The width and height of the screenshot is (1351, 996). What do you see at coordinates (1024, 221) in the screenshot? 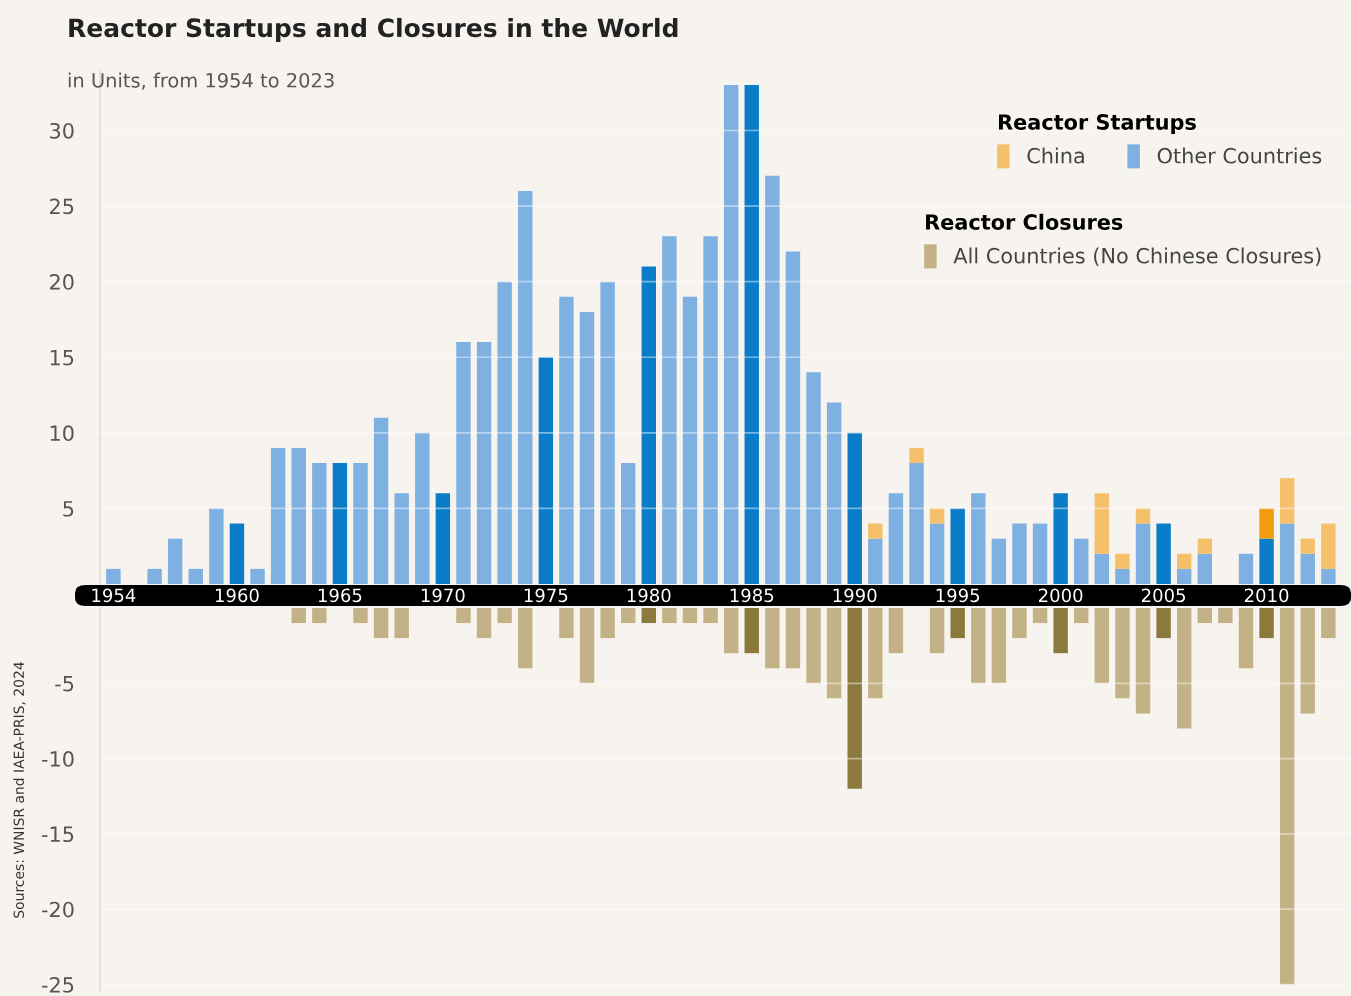
I see `legend-title: Reactor Closures` at bounding box center [1024, 221].